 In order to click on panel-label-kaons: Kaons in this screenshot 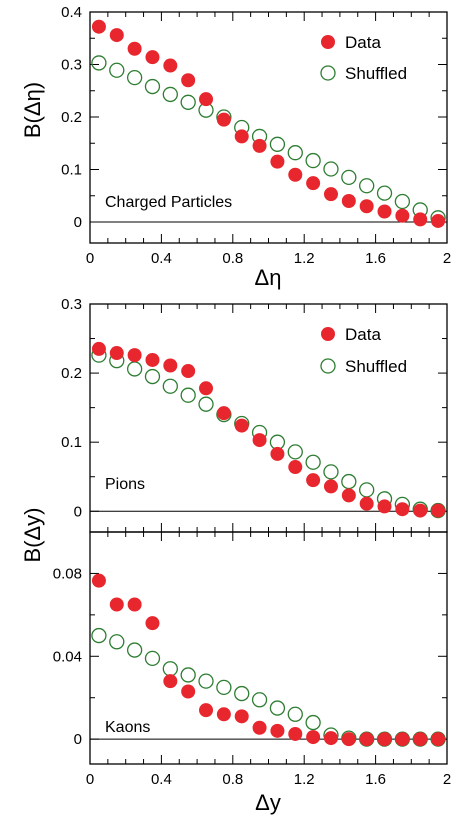, I will do `click(127, 727)`.